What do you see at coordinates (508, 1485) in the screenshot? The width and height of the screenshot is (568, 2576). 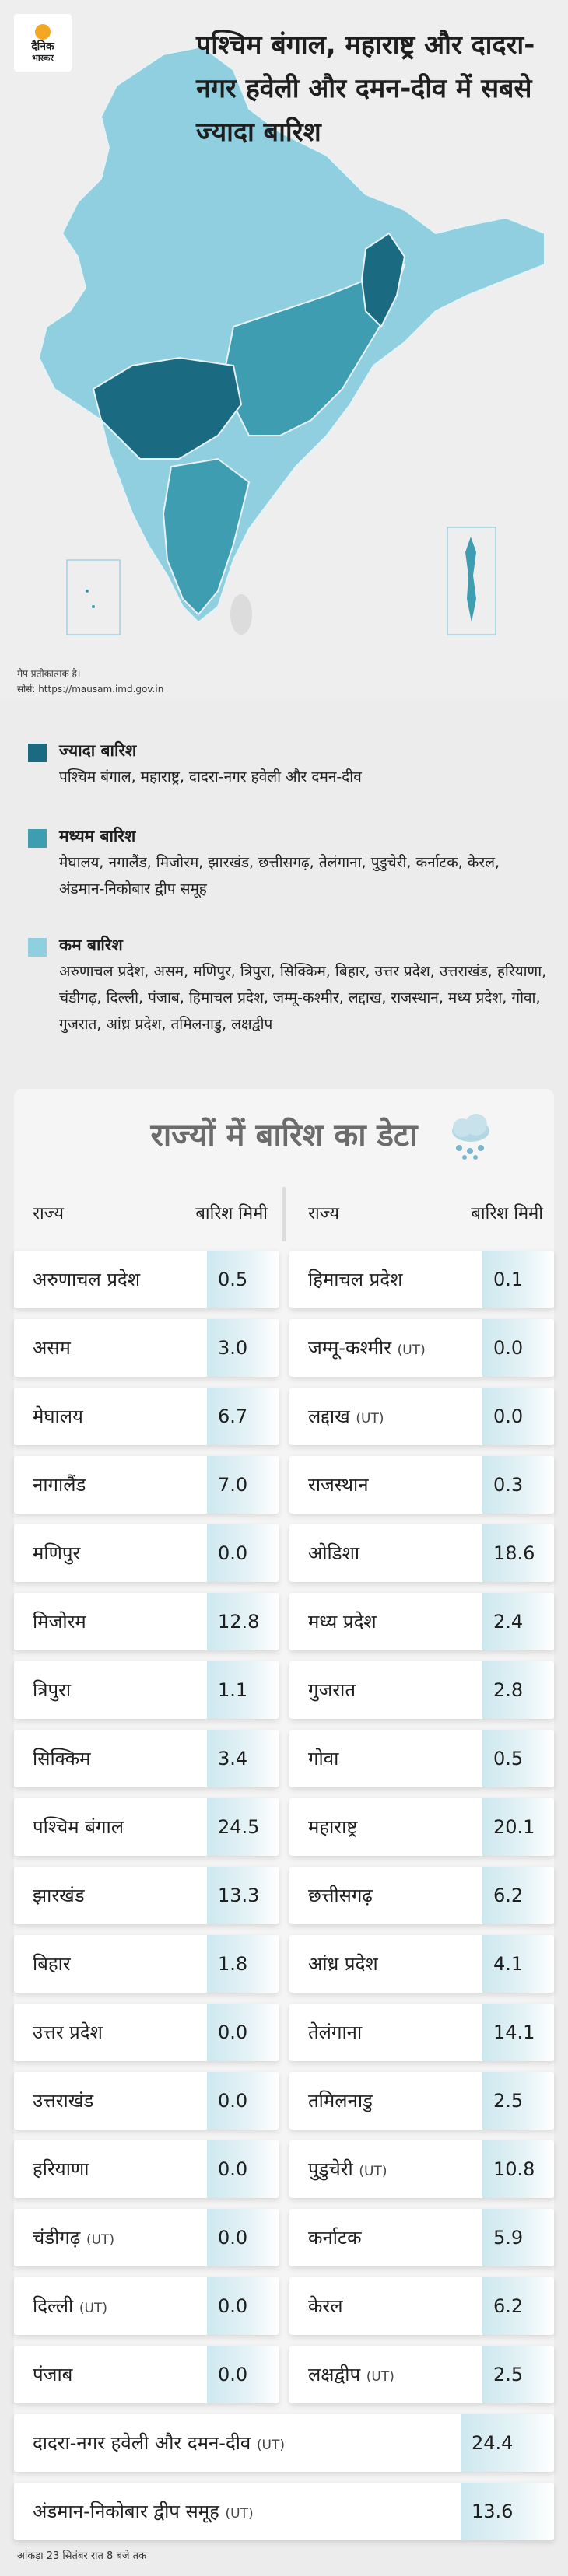 I see `rain-value: 0.3` at bounding box center [508, 1485].